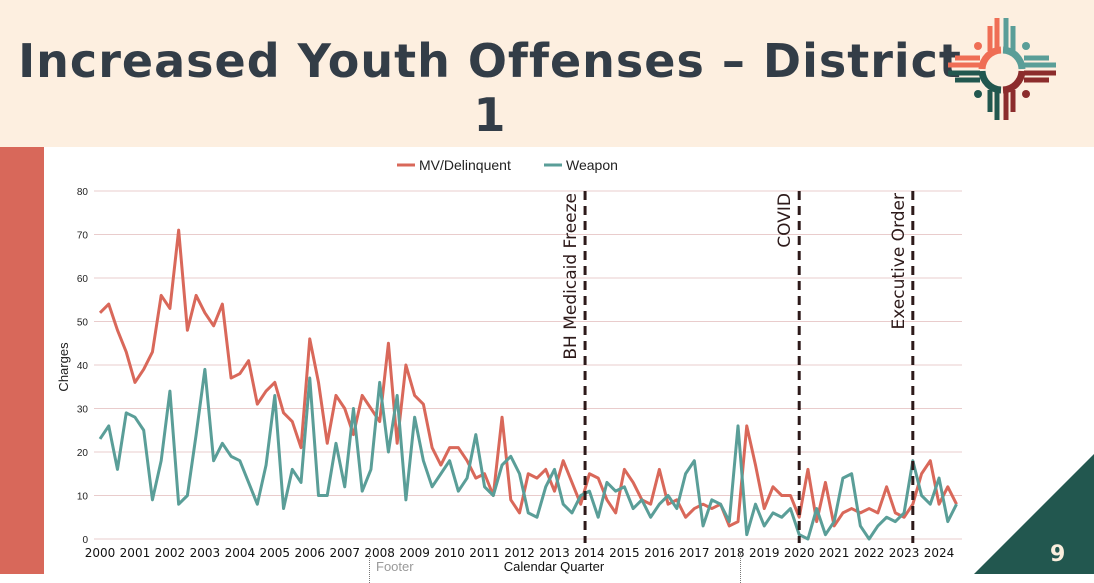 This screenshot has width=1094, height=583. What do you see at coordinates (1057, 554) in the screenshot?
I see `page-number: 9` at bounding box center [1057, 554].